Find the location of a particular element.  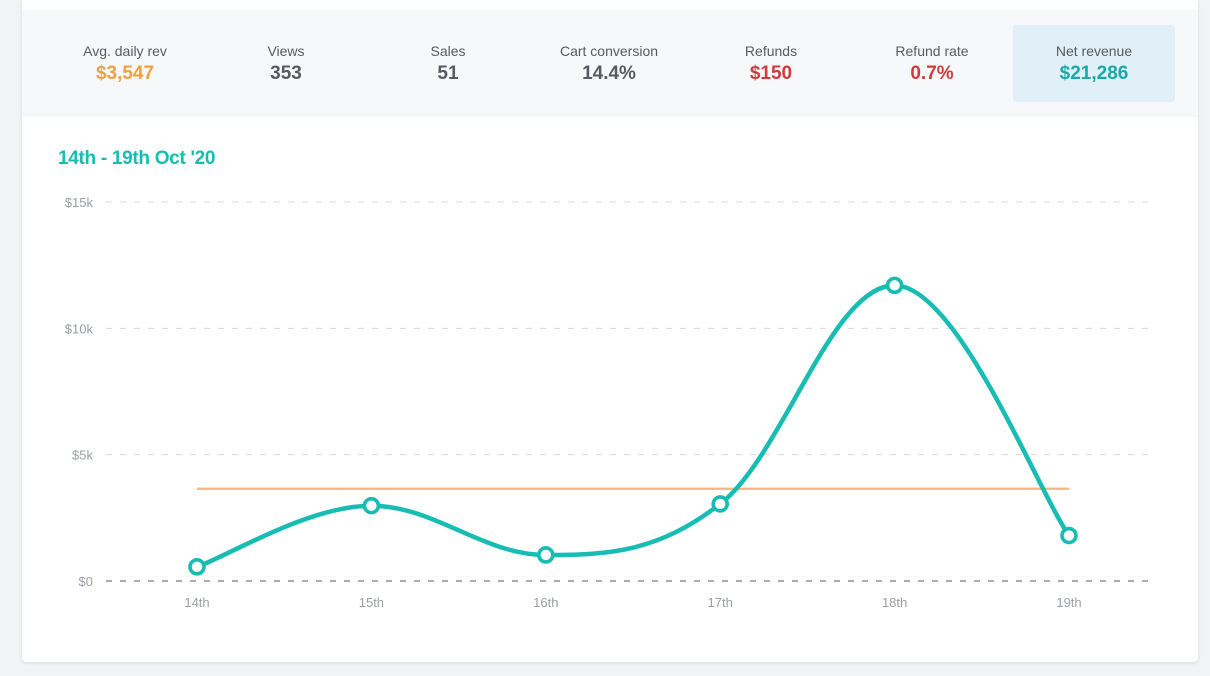

stat-value: $150 is located at coordinates (771, 73).